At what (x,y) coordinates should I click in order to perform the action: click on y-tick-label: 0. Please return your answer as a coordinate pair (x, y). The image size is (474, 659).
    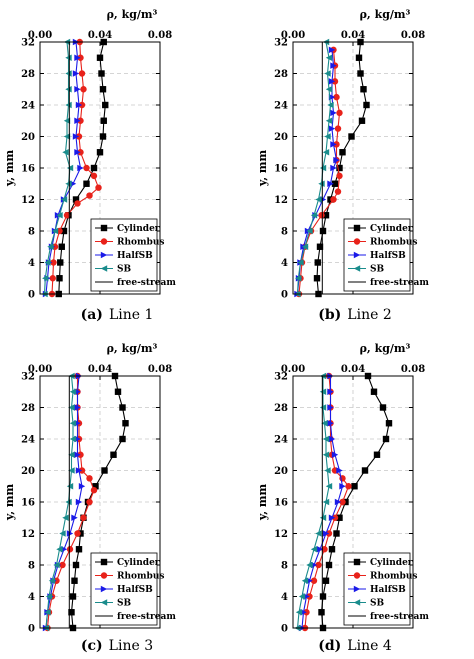
    Looking at the image, I should click on (284, 295).